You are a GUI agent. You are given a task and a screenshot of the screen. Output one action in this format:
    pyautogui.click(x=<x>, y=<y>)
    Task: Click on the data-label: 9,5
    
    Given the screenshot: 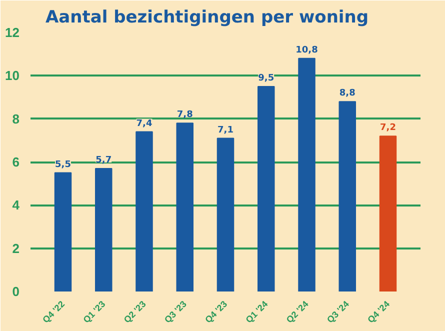 What is the action you would take?
    pyautogui.click(x=266, y=78)
    